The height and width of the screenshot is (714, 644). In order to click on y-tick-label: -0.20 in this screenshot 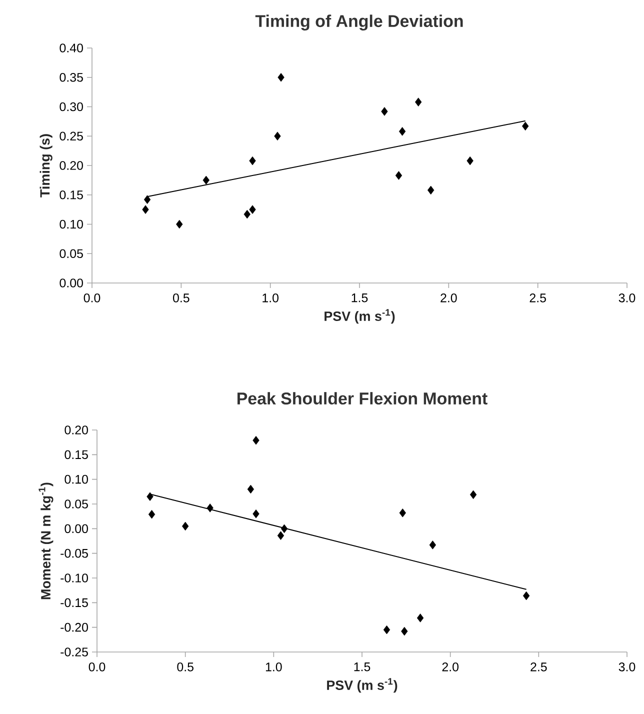, I will do `click(74, 627)`.